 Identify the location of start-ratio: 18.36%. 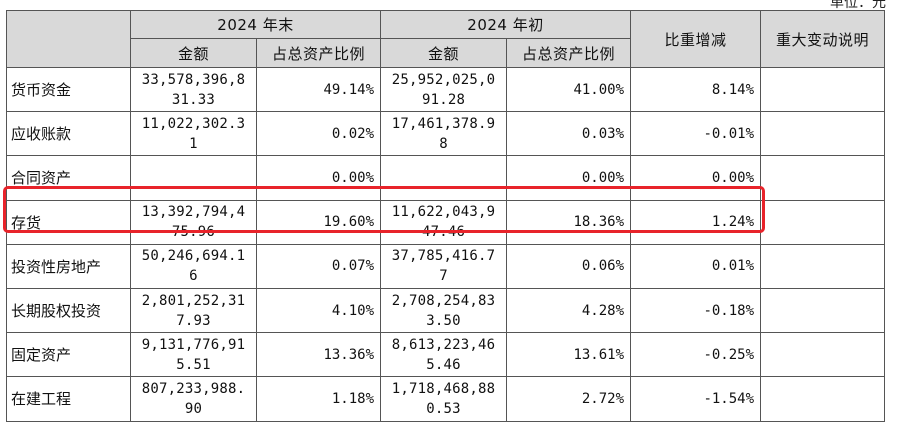
(569, 222).